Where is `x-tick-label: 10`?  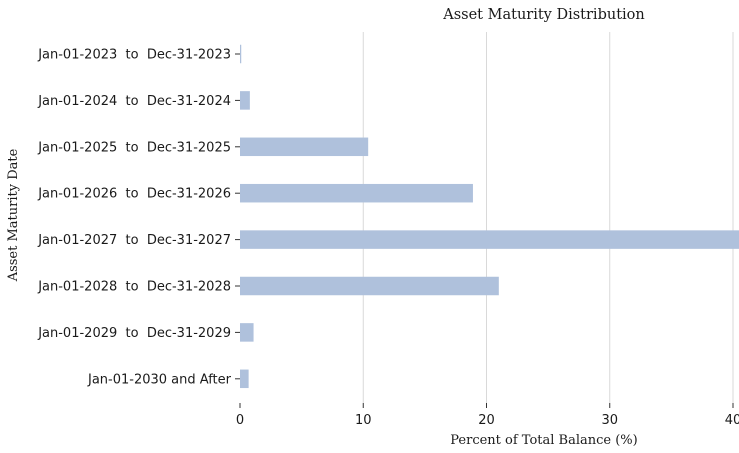 x-tick-label: 10 is located at coordinates (363, 420).